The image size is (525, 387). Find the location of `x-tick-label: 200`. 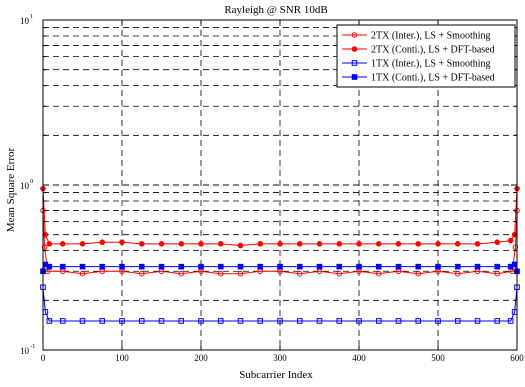

x-tick-label: 200 is located at coordinates (201, 358).